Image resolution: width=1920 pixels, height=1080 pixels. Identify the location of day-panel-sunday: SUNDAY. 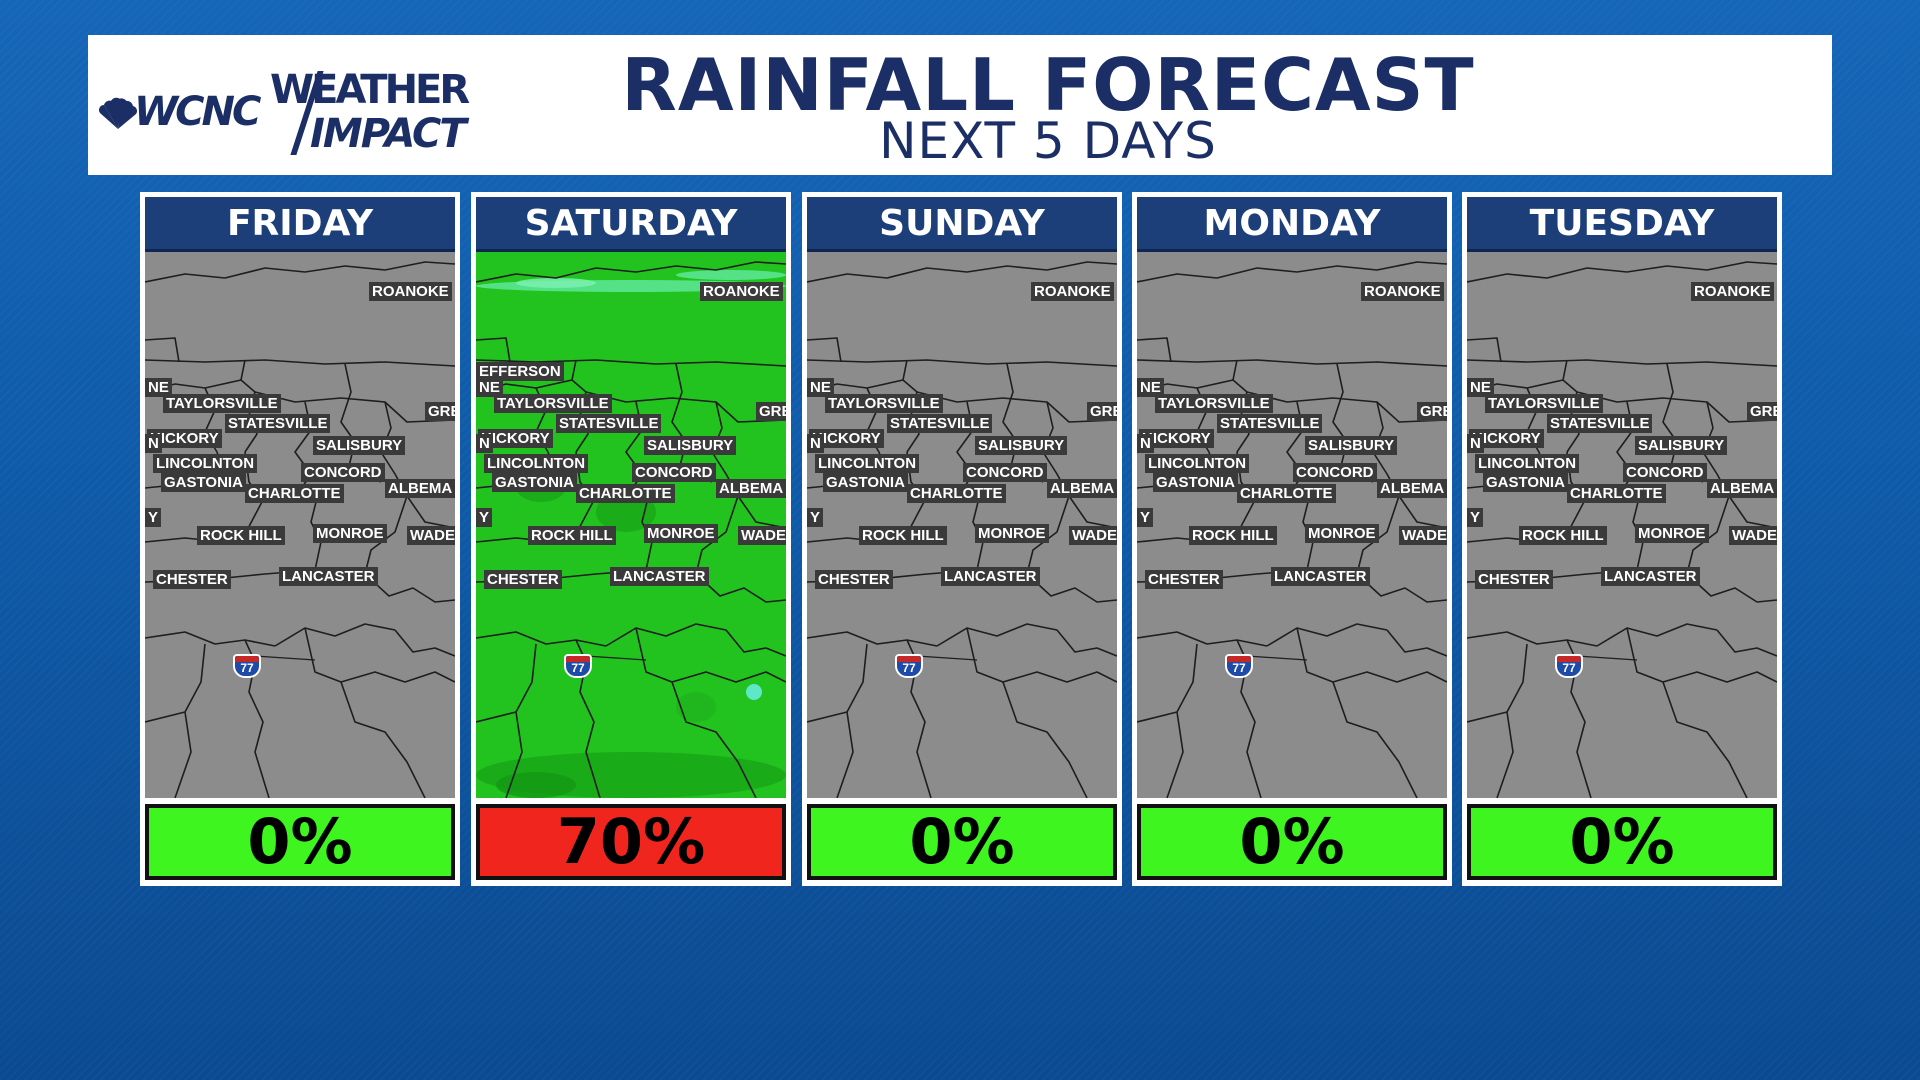
(962, 539).